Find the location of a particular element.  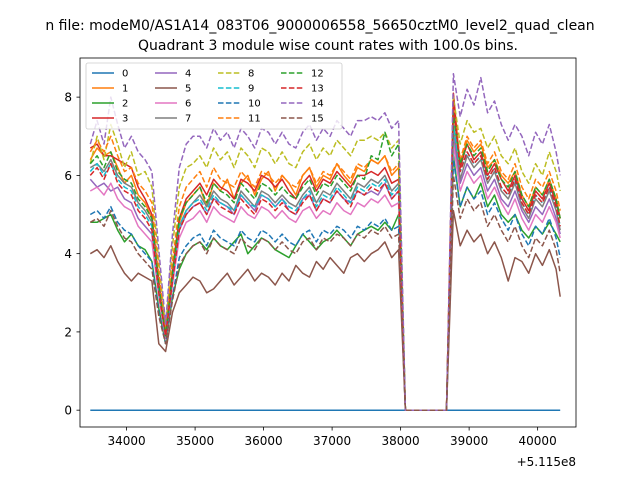

legend-label-3: 3 is located at coordinates (125, 119).